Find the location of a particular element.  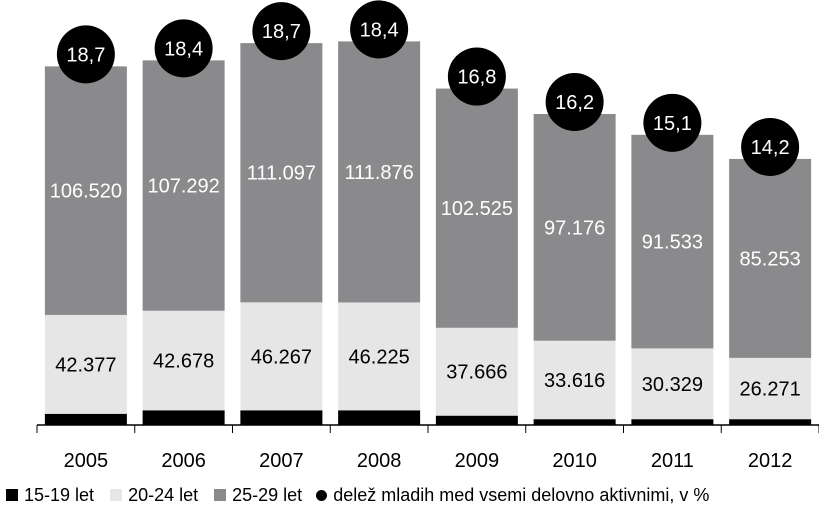

legend-item-15-19: 15-19 let is located at coordinates (47, 495).